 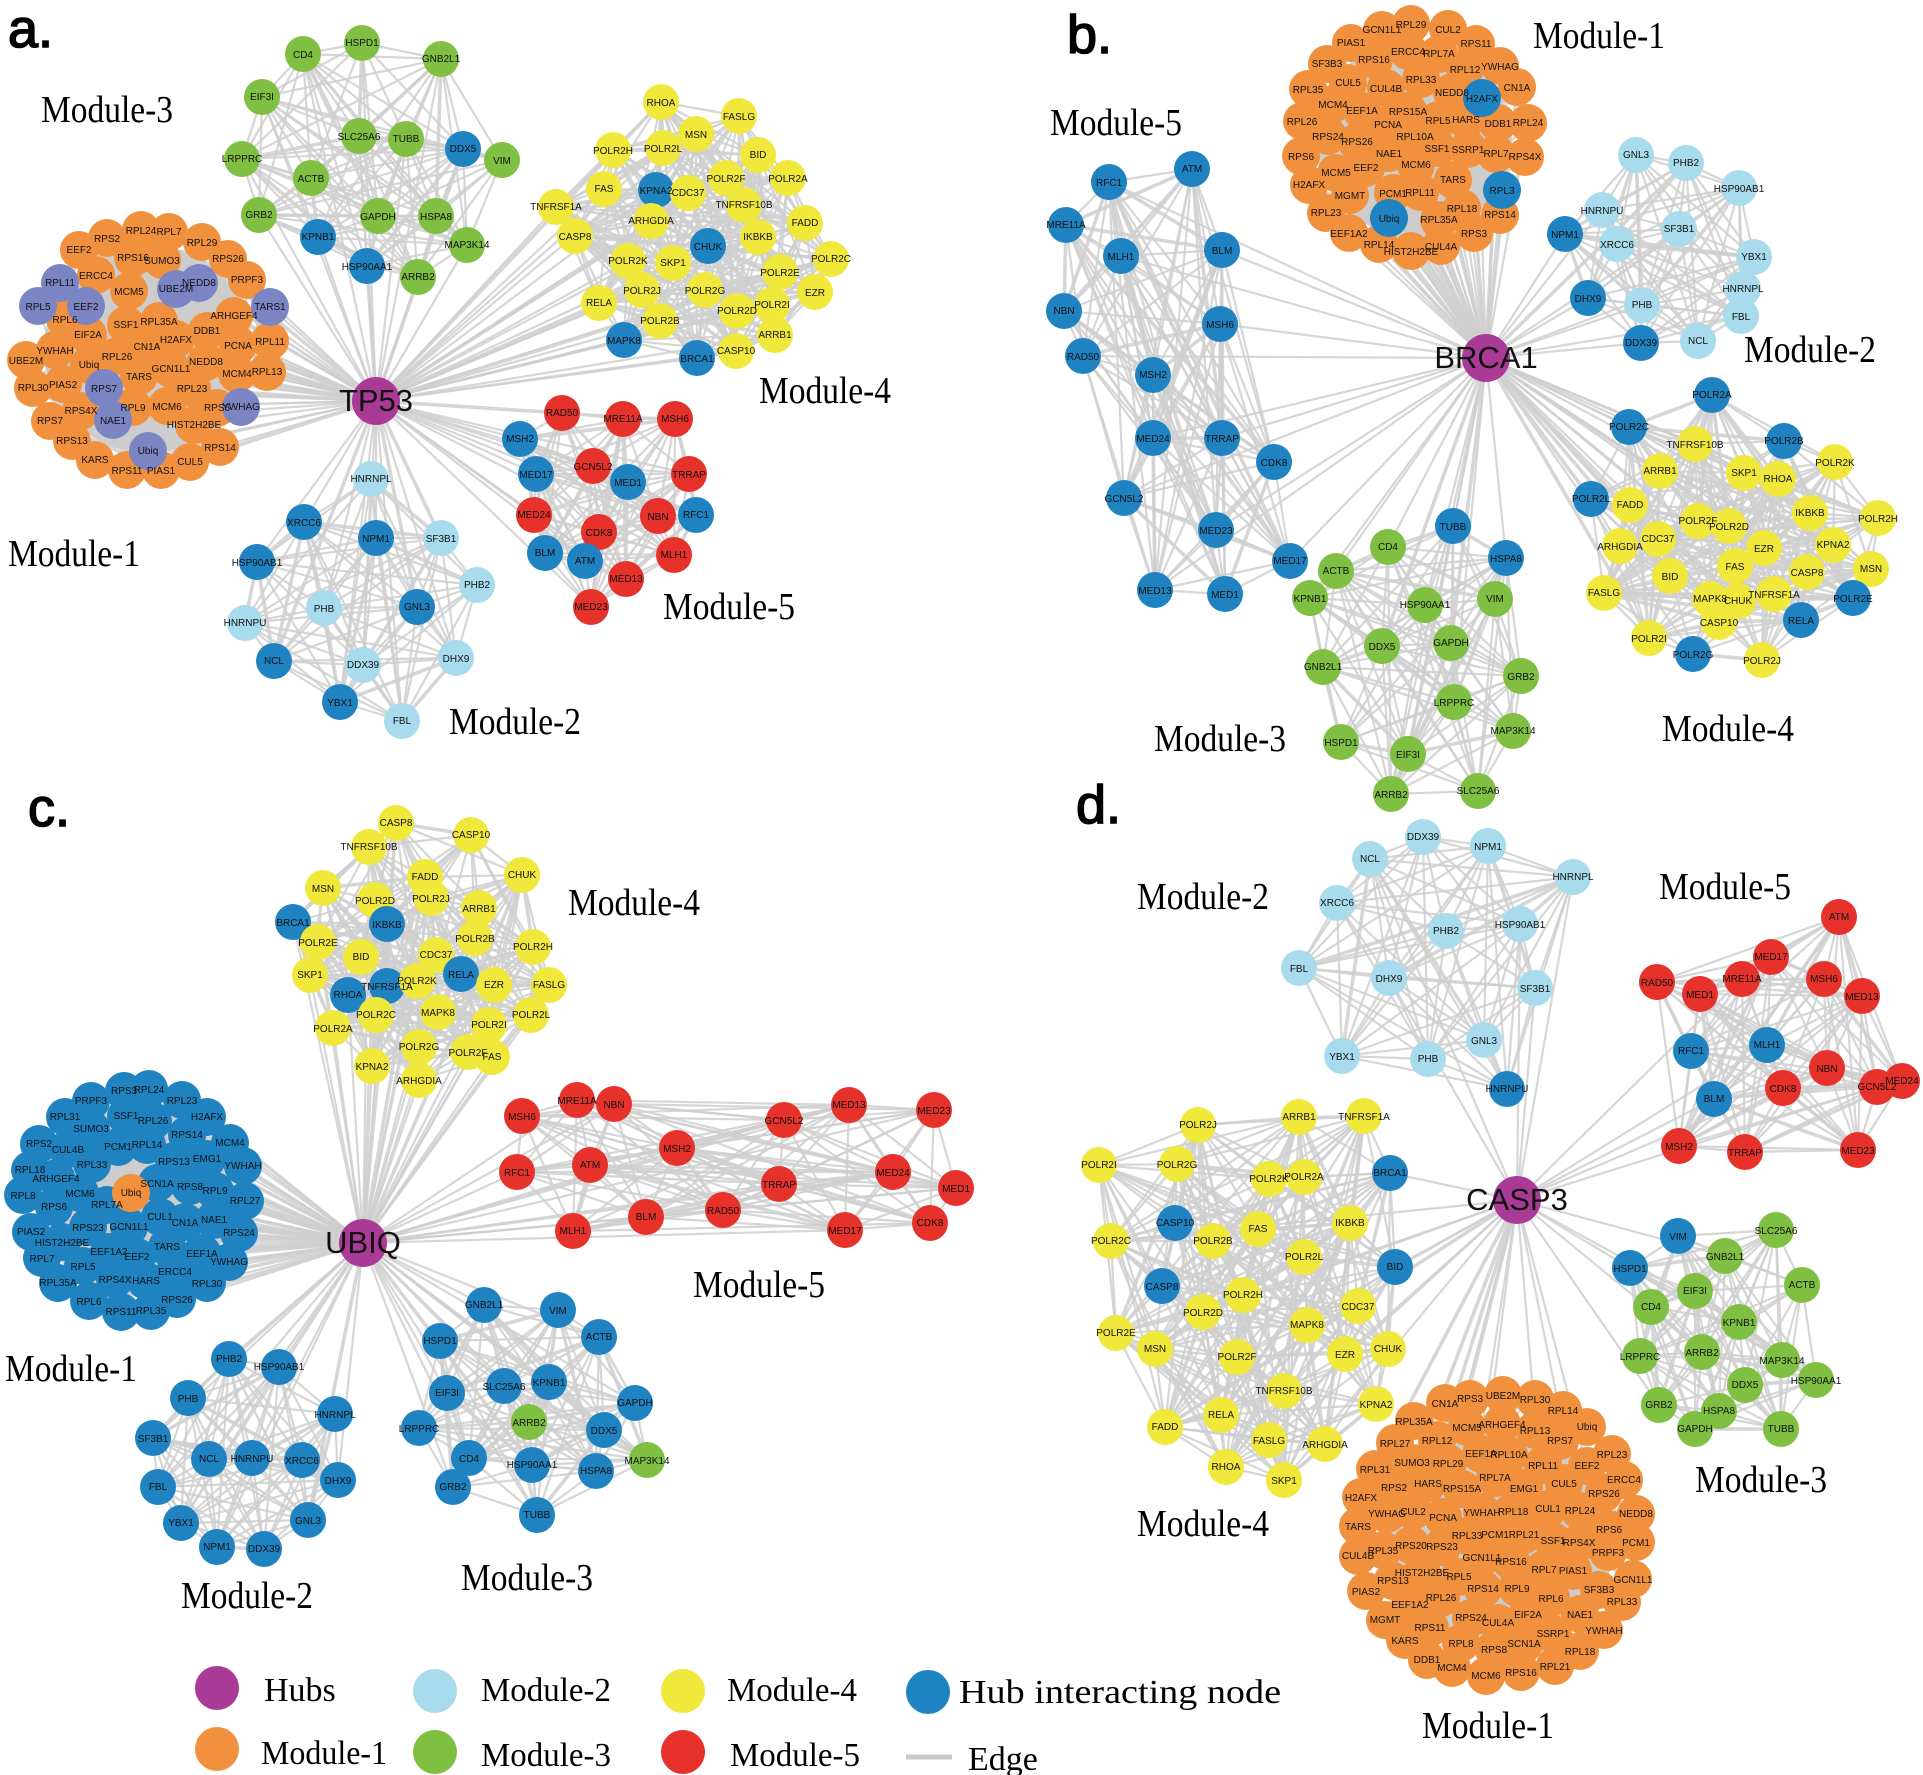 What do you see at coordinates (91, 1129) in the screenshot?
I see `svg-text: SUMO3` at bounding box center [91, 1129].